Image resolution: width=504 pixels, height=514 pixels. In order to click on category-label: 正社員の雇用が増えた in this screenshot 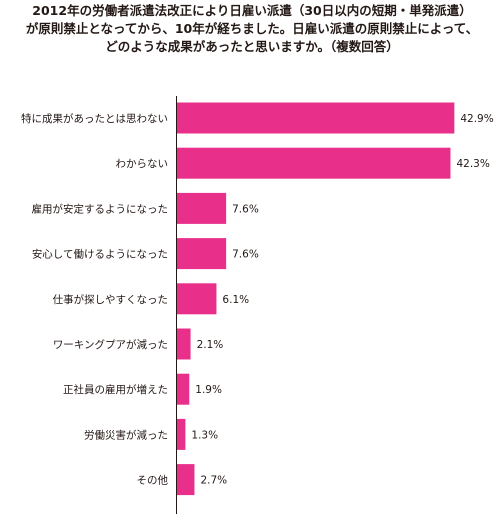, I will do `click(115, 389)`.